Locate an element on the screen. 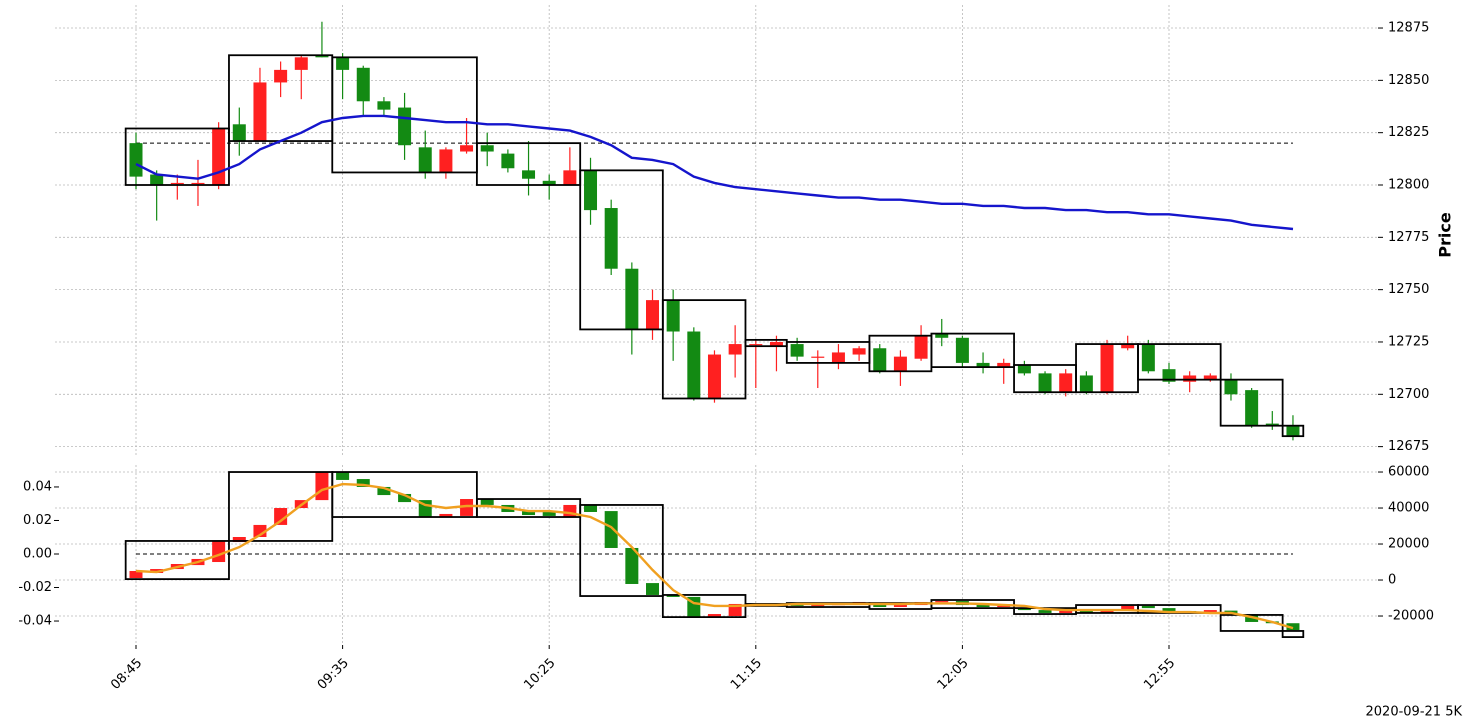 The image size is (1472, 721). y-tick-label: 40000 is located at coordinates (1408, 508).